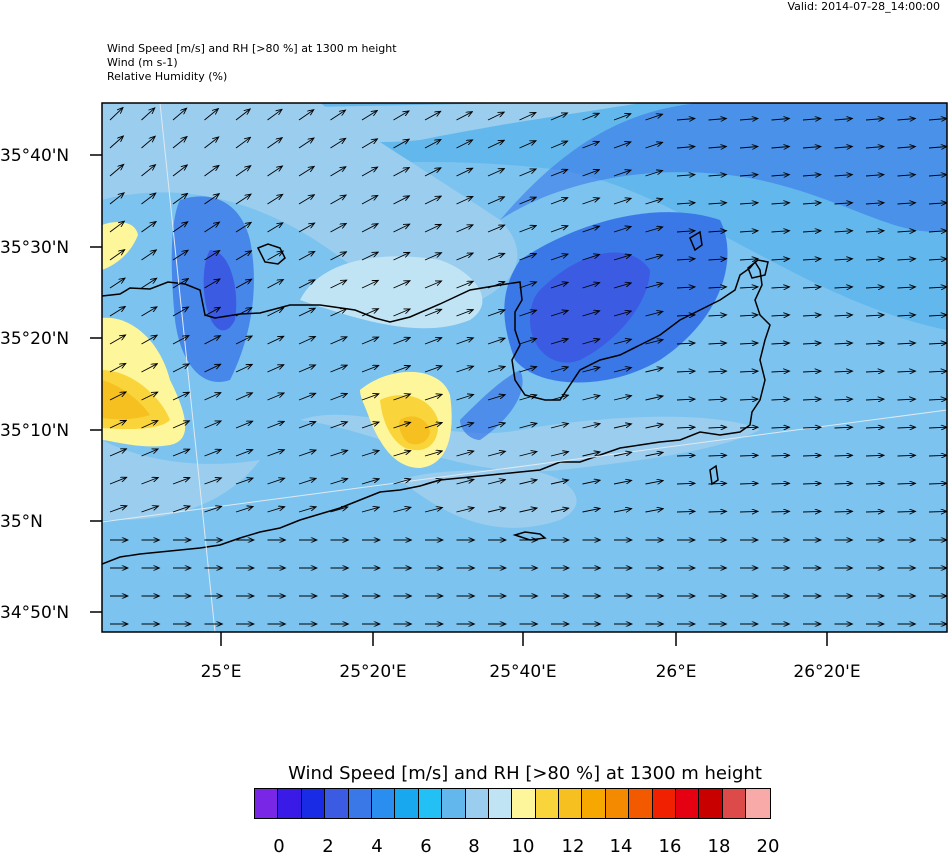 This screenshot has height=857, width=948. I want to click on lat-label: 34°50'N, so click(34, 613).